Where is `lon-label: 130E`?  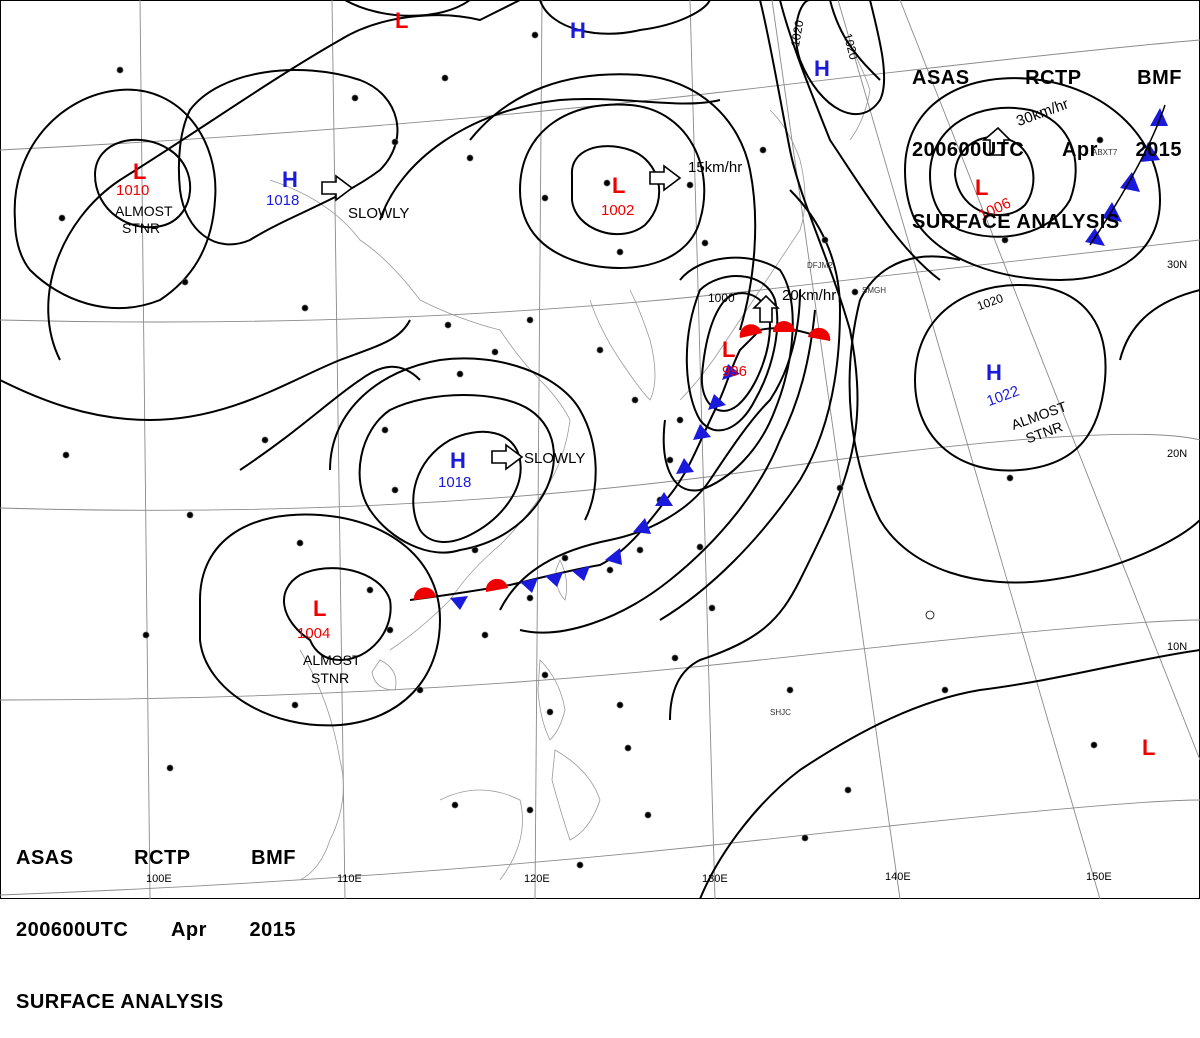
lon-label: 130E is located at coordinates (715, 879).